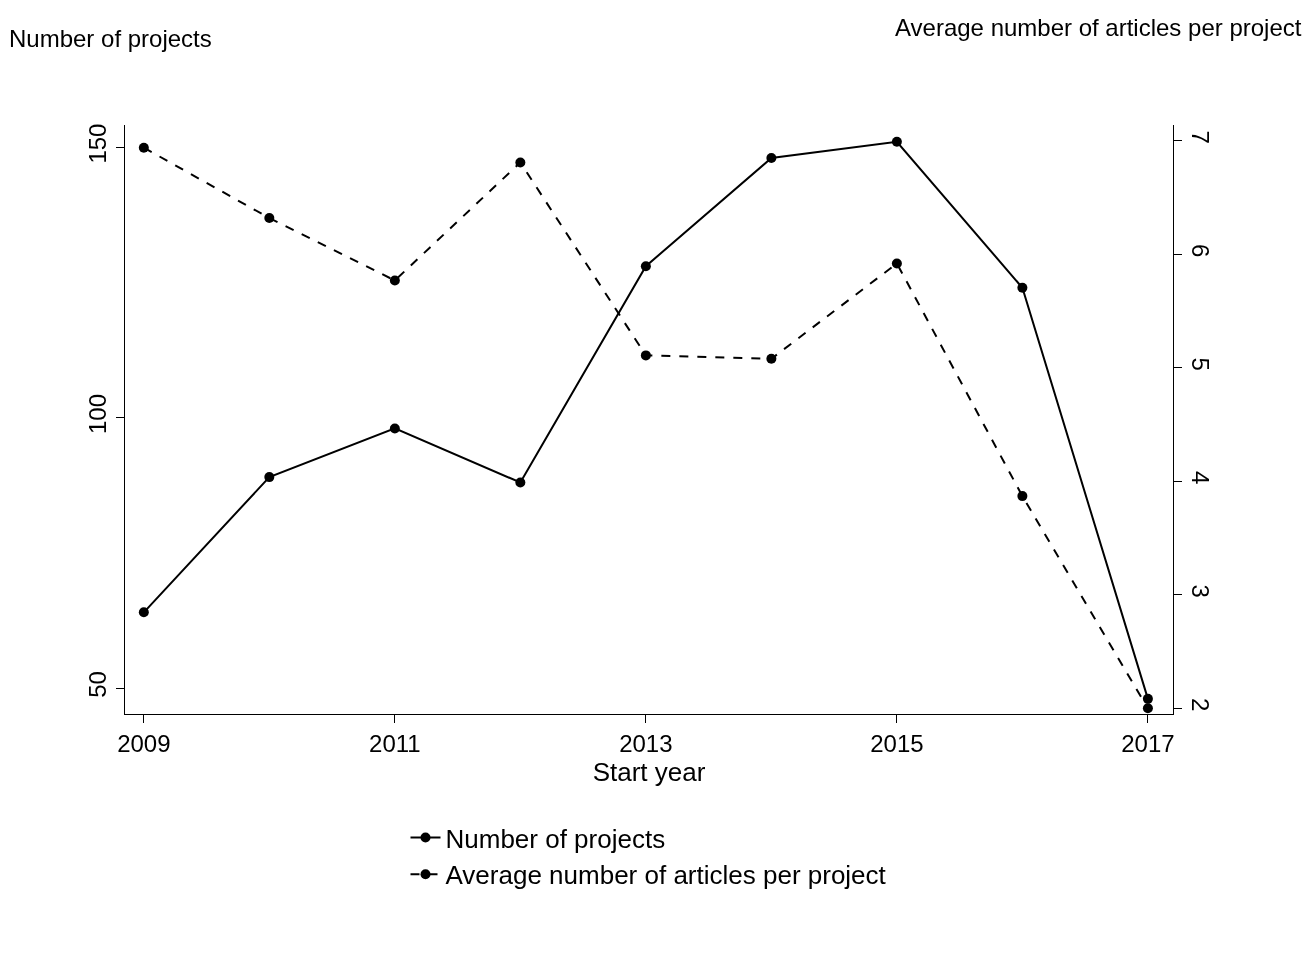 Image resolution: width=1313 pixels, height=964 pixels. Describe the element at coordinates (1148, 743) in the screenshot. I see `x-tick-label: 2017` at that location.